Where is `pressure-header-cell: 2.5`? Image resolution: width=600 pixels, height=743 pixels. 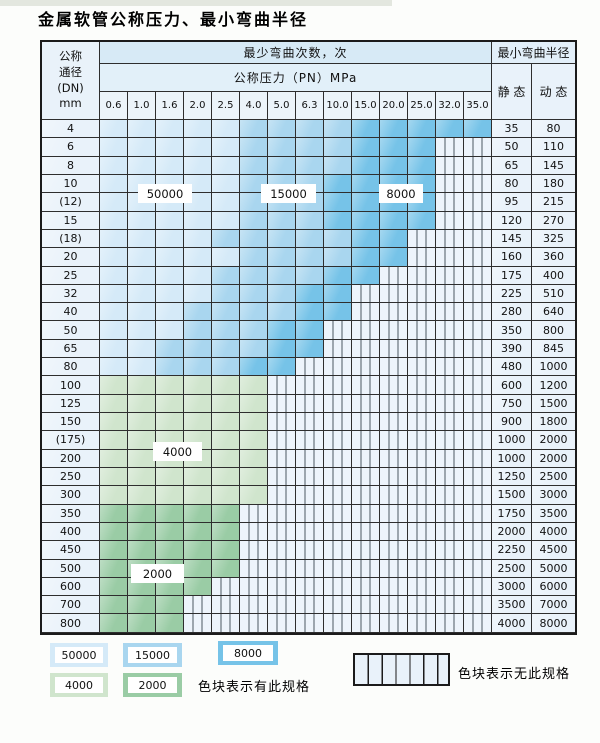
pressure-header-cell: 2.5 is located at coordinates (226, 106).